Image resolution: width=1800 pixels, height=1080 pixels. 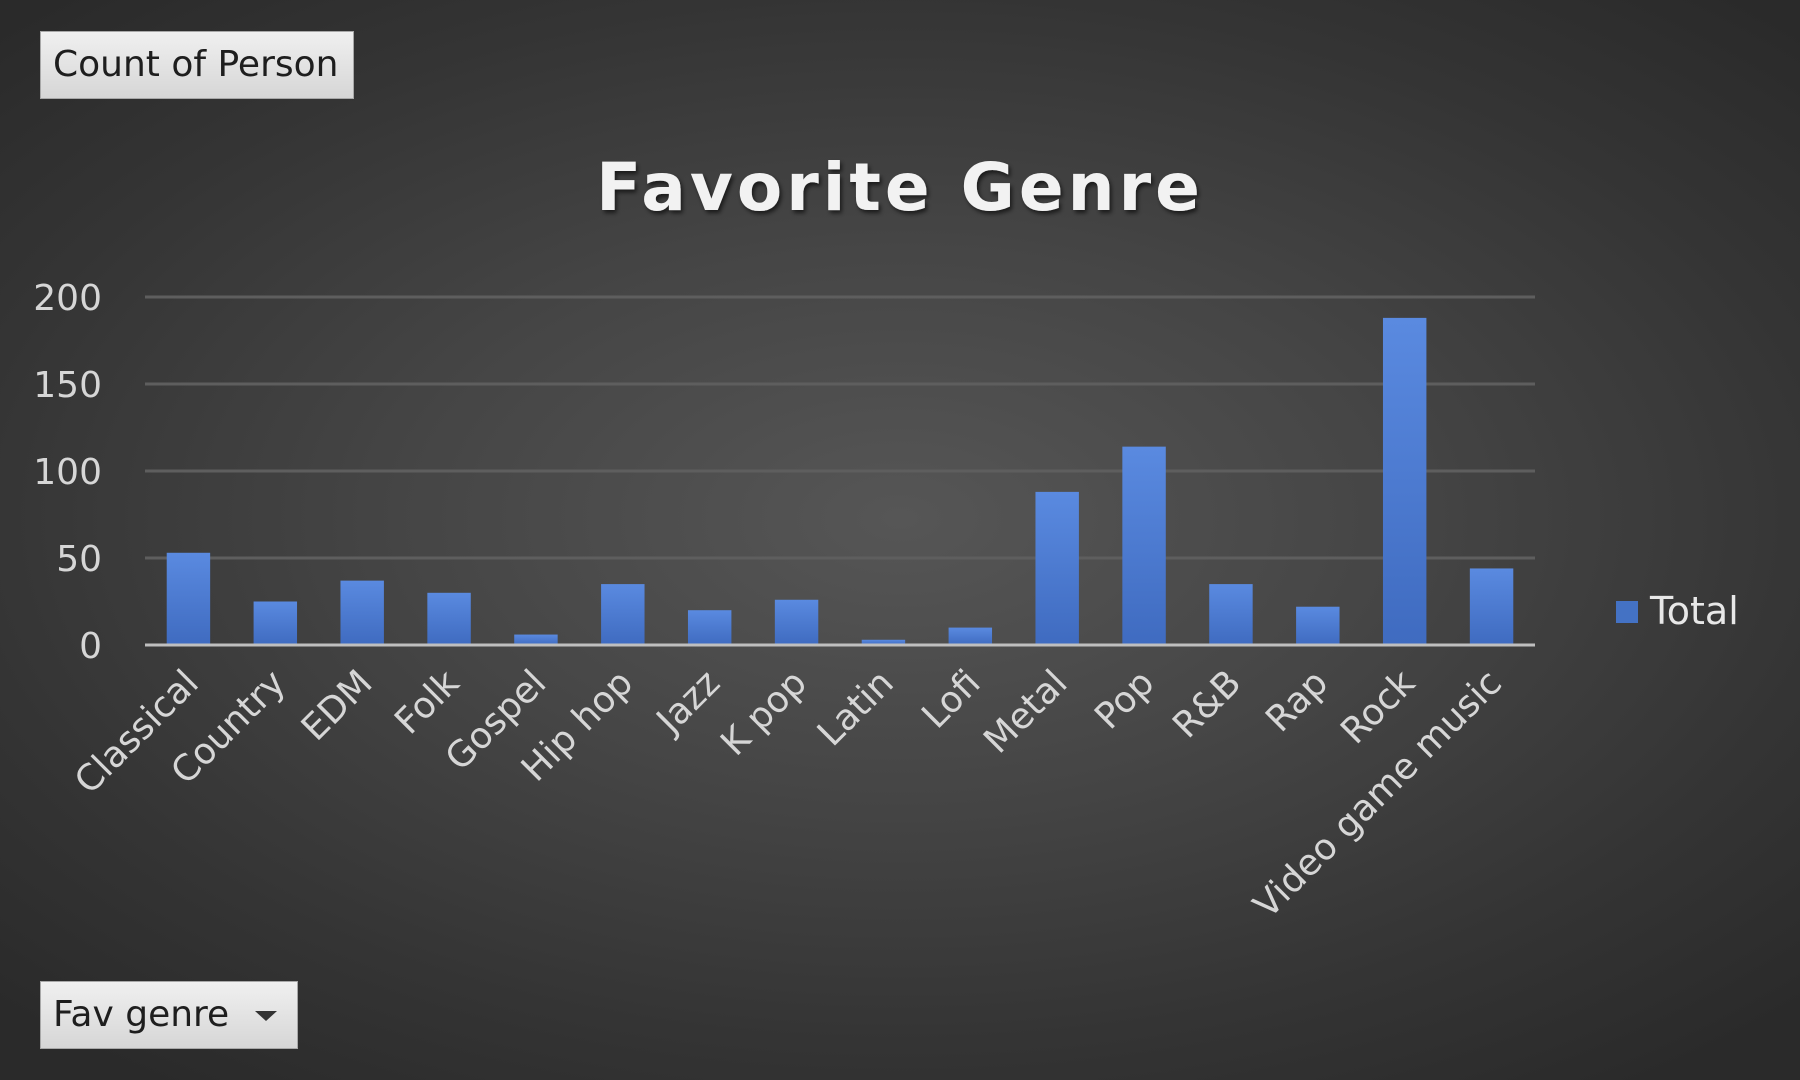 I want to click on x-tick-label: K pop, so click(x=764, y=713).